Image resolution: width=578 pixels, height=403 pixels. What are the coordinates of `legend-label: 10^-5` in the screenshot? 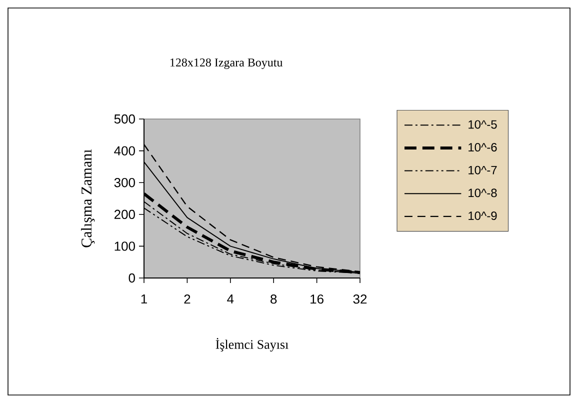 It's located at (482, 124).